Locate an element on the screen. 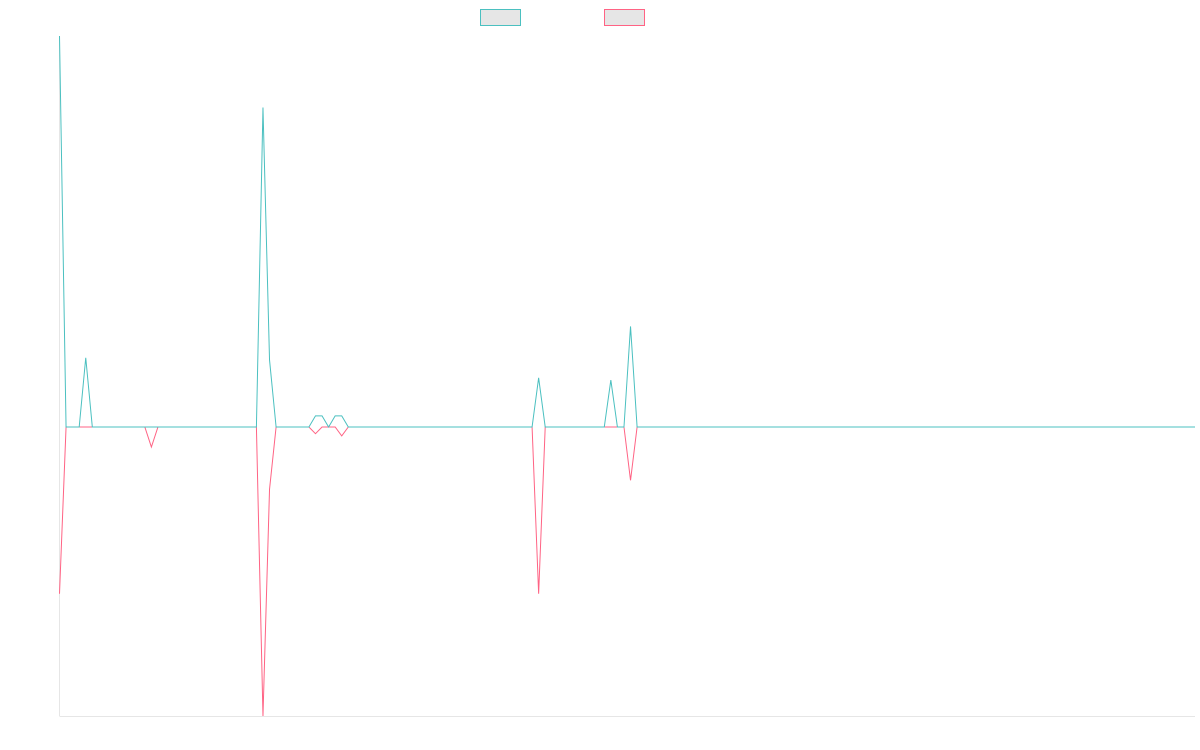 The image size is (1200, 750). legend is located at coordinates (562, 17).